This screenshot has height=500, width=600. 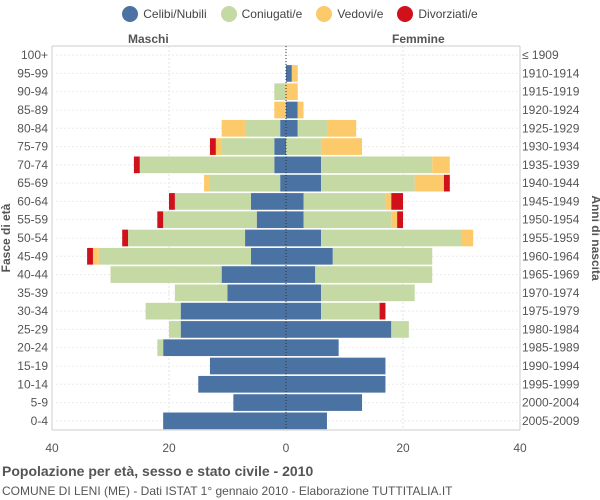 I want to click on age-group-label: 95-99, so click(x=32, y=73).